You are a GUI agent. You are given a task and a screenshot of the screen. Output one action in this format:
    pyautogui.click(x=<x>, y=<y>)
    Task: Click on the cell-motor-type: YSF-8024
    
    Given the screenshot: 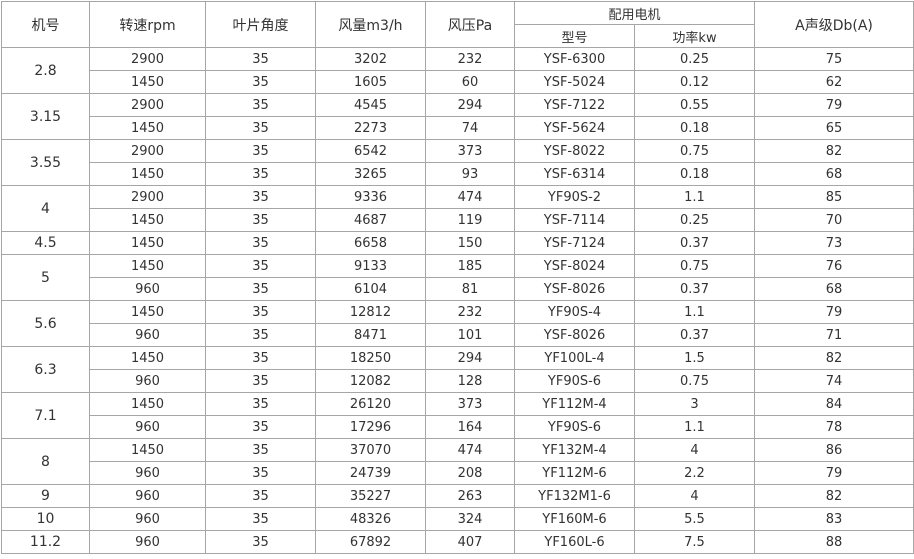 What is the action you would take?
    pyautogui.click(x=574, y=266)
    